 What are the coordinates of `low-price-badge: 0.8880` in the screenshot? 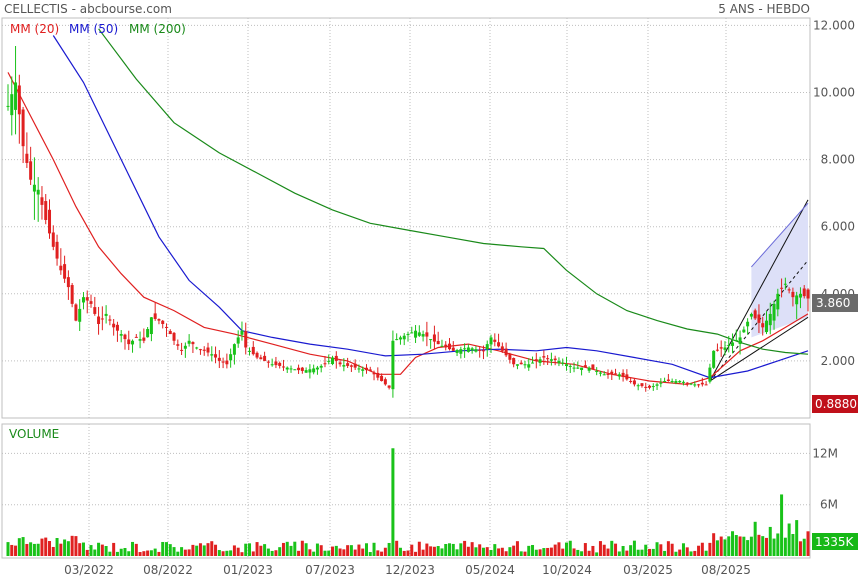 It's located at (836, 404).